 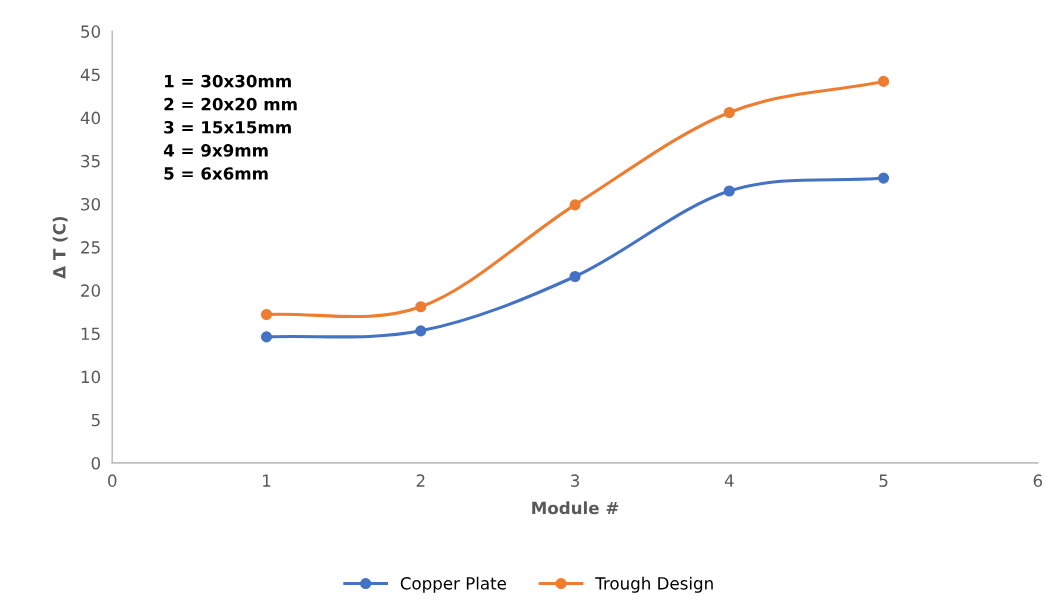 What do you see at coordinates (420, 480) in the screenshot?
I see `x-tick-label: 2` at bounding box center [420, 480].